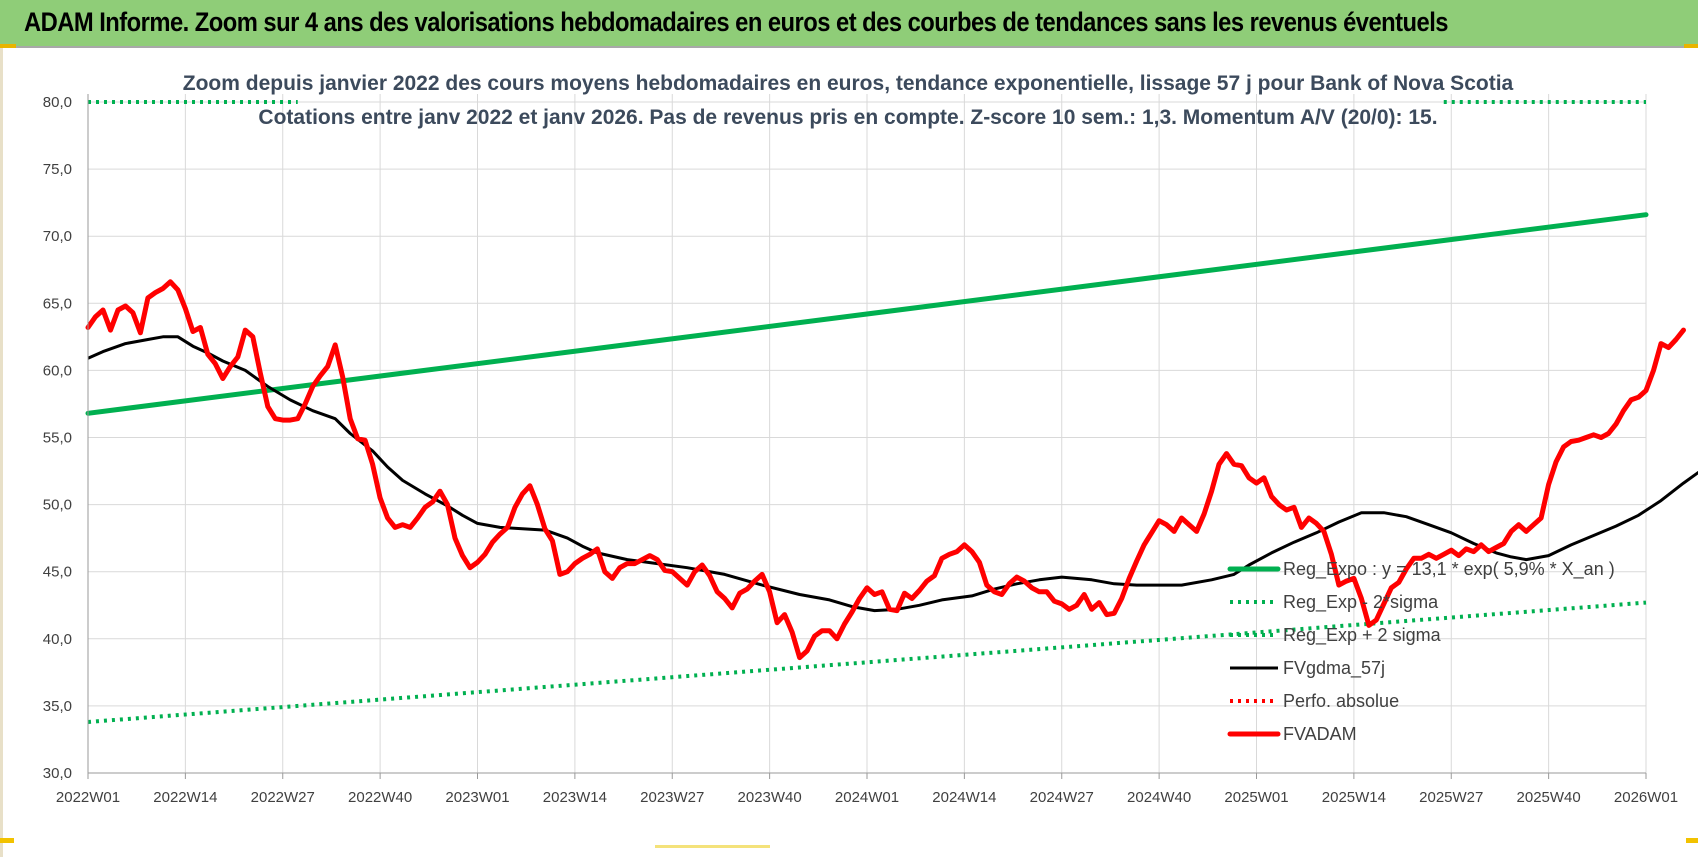 Image resolution: width=1698 pixels, height=857 pixels. What do you see at coordinates (380, 797) in the screenshot?
I see `x-tick-label: 2022W40` at bounding box center [380, 797].